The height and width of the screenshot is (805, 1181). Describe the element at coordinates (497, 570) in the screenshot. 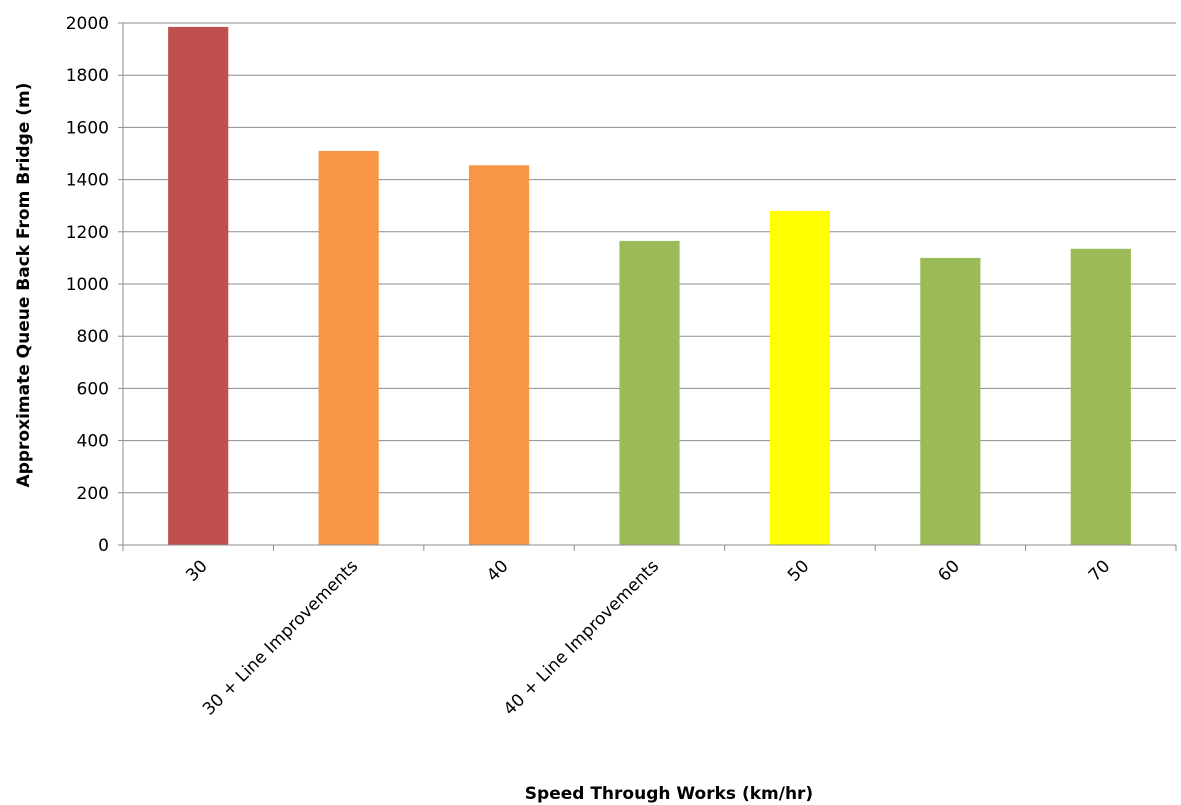

I see `x-tick-label: 40` at that location.